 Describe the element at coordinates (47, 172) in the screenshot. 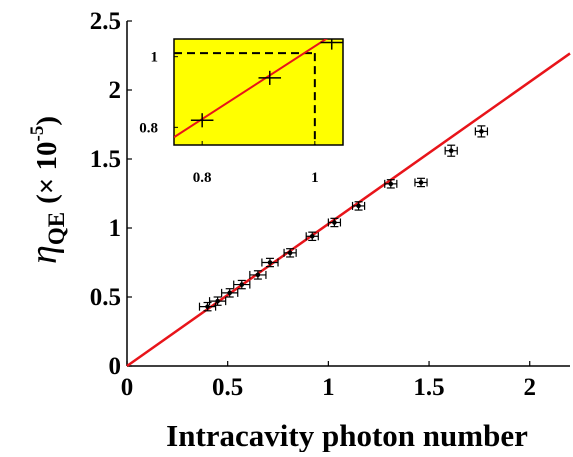

I see `y-label-scale: (× 10` at that location.